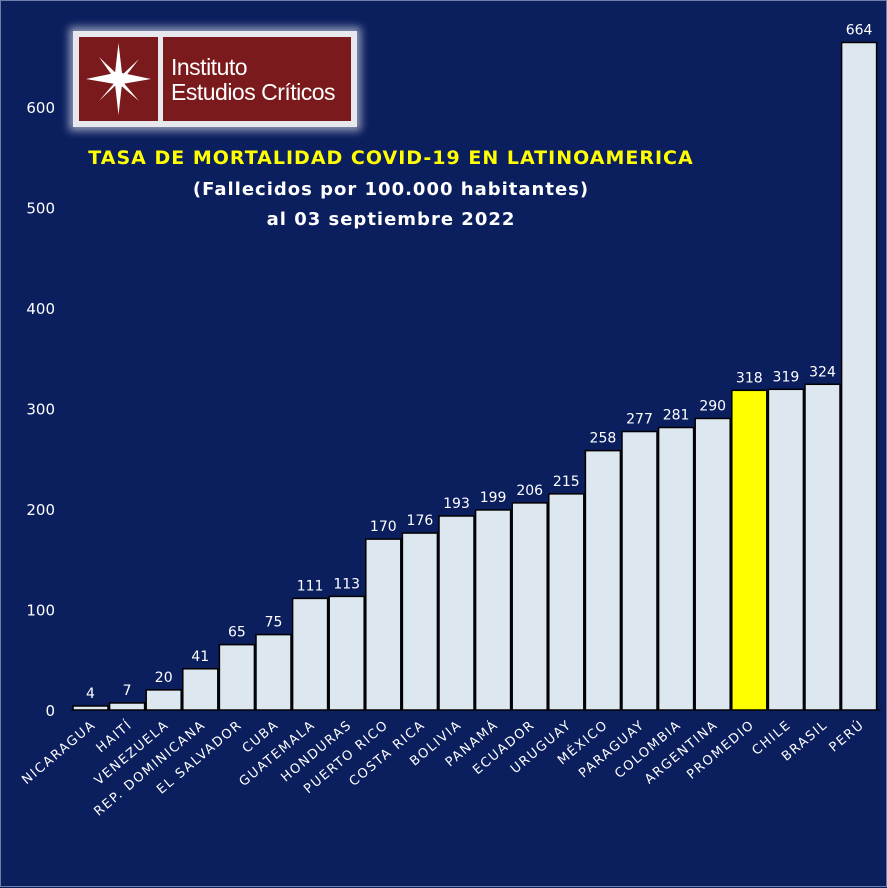 The height and width of the screenshot is (888, 887). I want to click on logo-line-1: Instituto, so click(209, 67).